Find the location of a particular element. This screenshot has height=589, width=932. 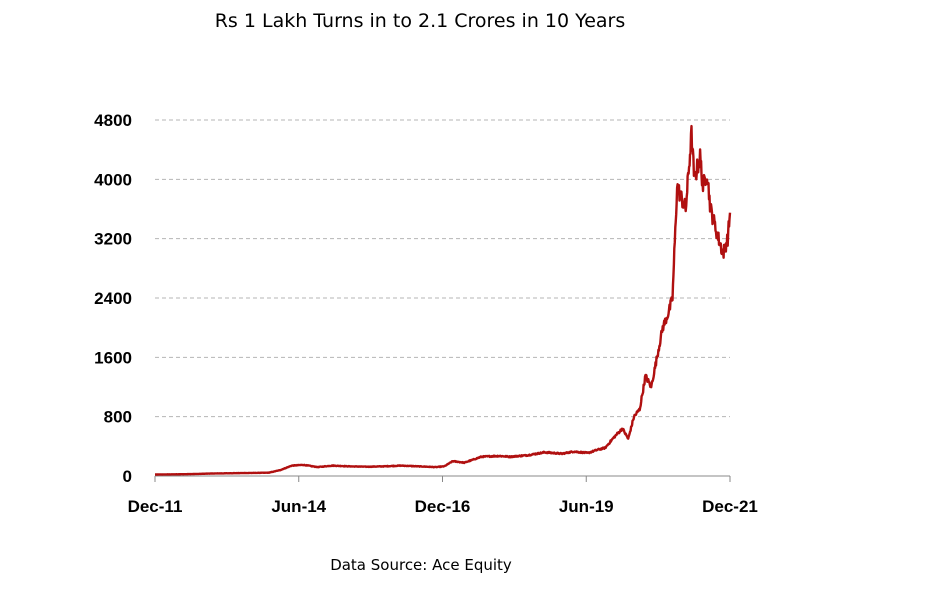

y-tick-label: 1600 is located at coordinates (113, 357).